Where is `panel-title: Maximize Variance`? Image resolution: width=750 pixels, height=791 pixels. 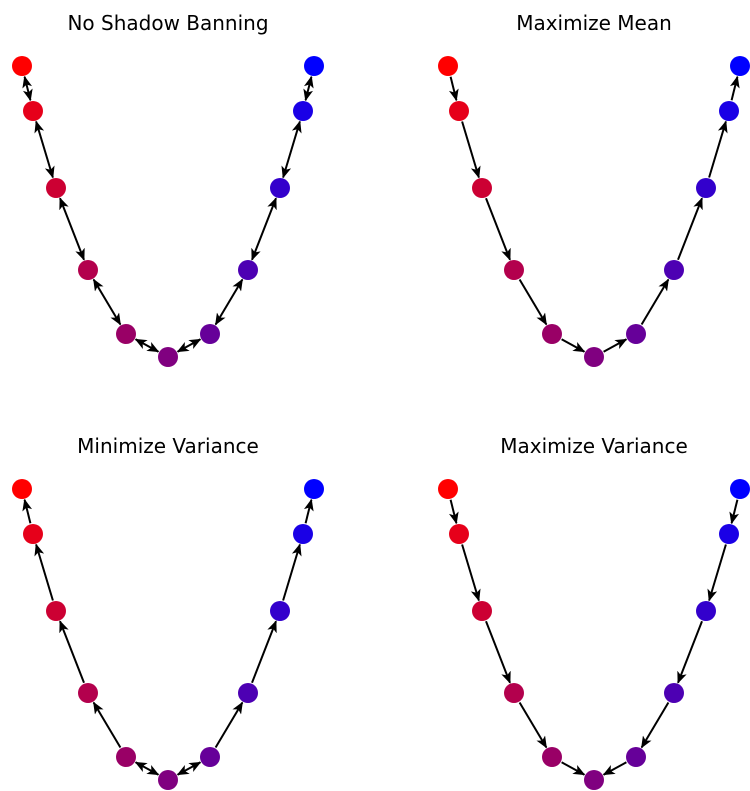
panel-title: Maximize Variance is located at coordinates (594, 446).